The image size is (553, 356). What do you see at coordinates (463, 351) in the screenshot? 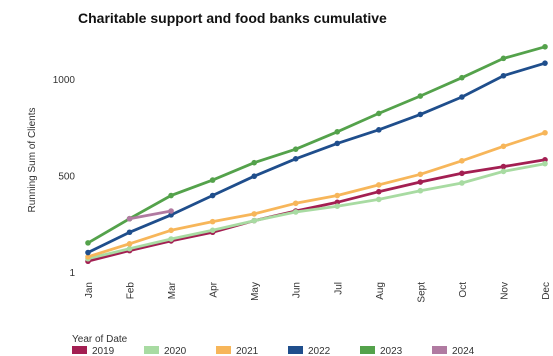
I see `legend-label: 2024` at bounding box center [463, 351].